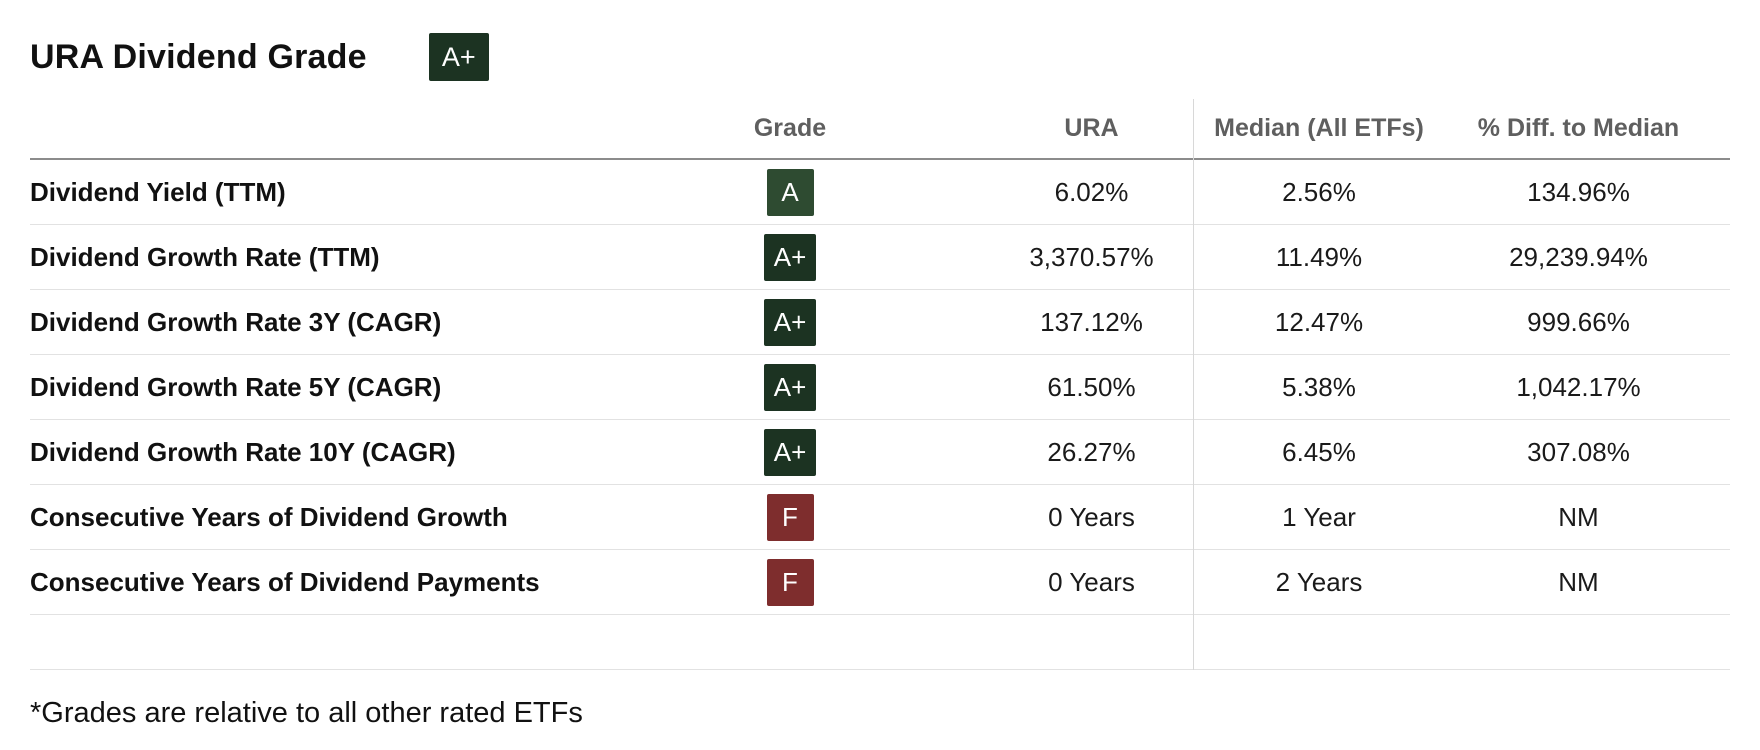 The width and height of the screenshot is (1760, 750). What do you see at coordinates (1319, 128) in the screenshot?
I see `column-header-median: Median (All ETFs)` at bounding box center [1319, 128].